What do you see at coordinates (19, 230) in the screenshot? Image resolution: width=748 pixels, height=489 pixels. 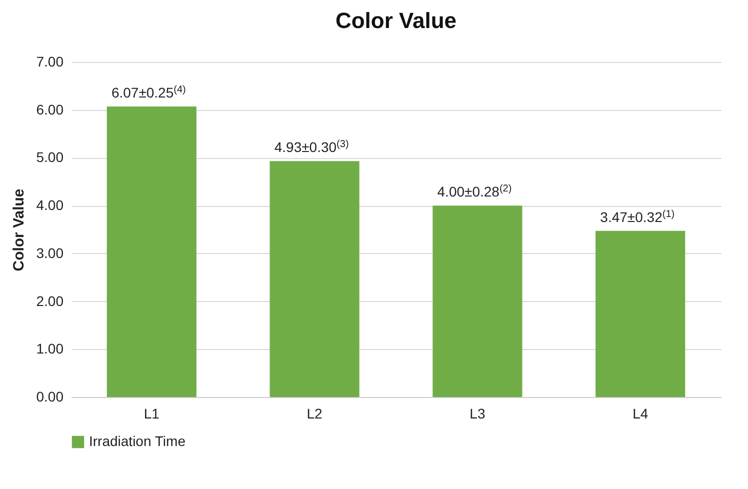 I see `y-axis-title: Color Value` at bounding box center [19, 230].